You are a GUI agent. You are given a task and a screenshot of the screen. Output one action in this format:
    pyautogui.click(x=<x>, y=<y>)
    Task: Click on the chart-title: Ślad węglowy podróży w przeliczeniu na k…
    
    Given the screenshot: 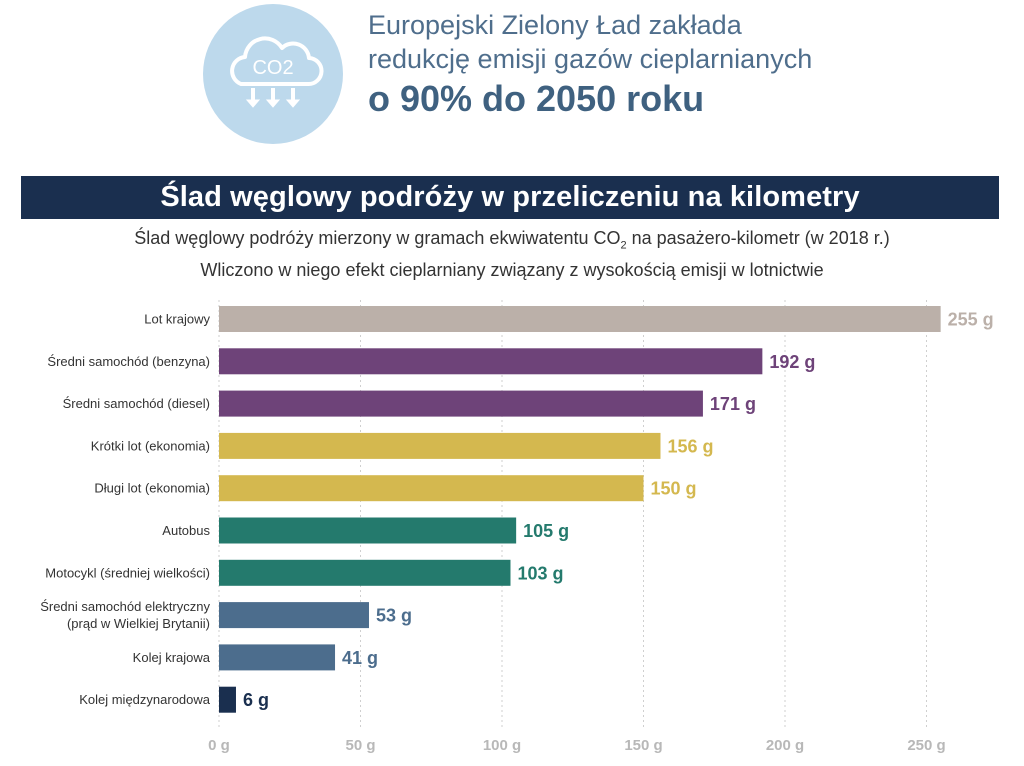 What is the action you would take?
    pyautogui.click(x=510, y=197)
    